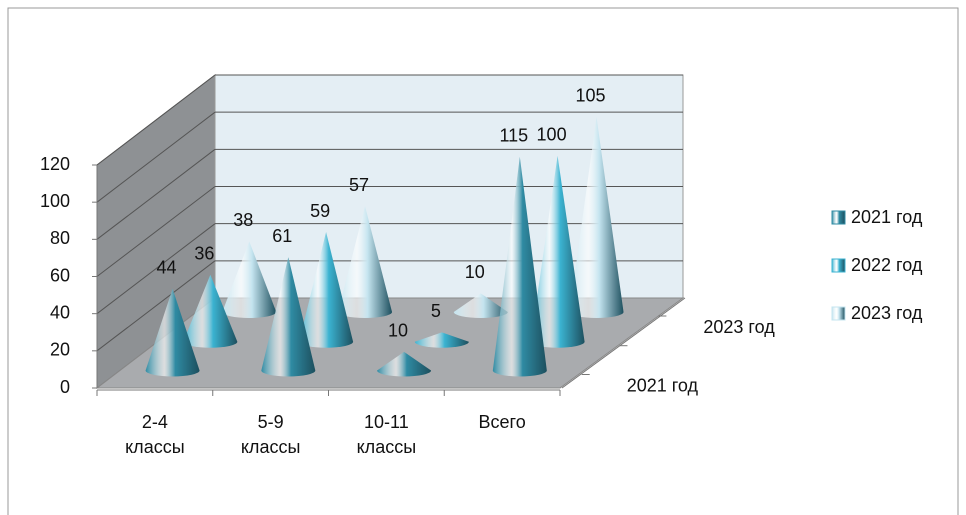 The width and height of the screenshot is (966, 515). What do you see at coordinates (513, 136) in the screenshot?
I see `value-label: 115` at bounding box center [513, 136].